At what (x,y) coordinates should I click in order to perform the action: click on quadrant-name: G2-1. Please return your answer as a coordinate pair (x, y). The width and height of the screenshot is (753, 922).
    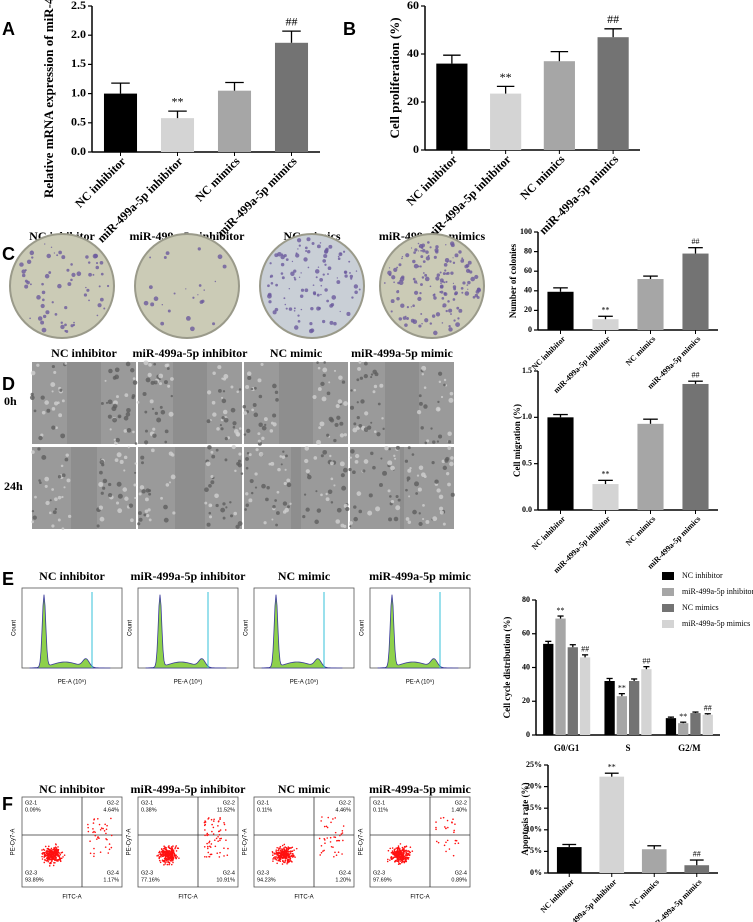
    Looking at the image, I should click on (379, 803).